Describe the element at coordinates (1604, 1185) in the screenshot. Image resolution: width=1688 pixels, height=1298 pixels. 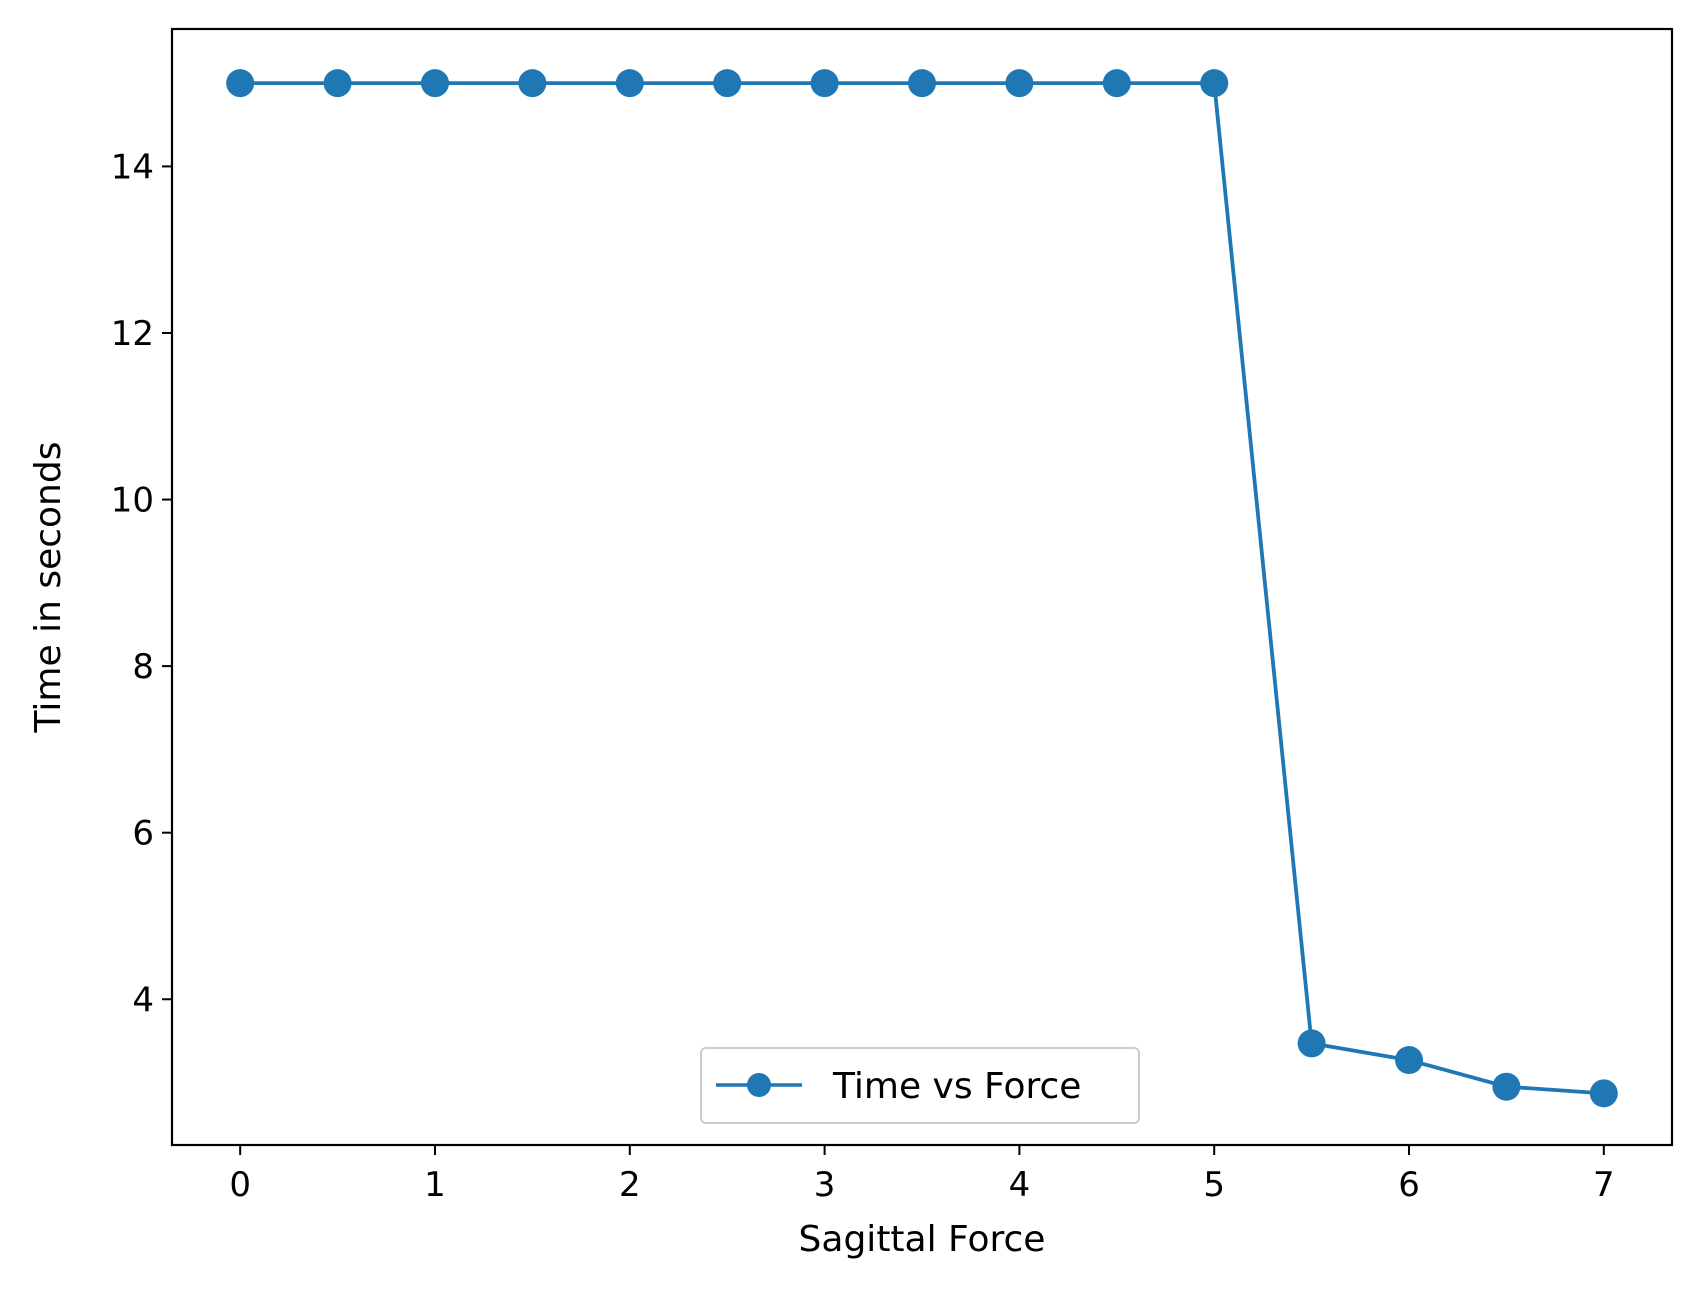
I see `x-tick-label: 7` at that location.